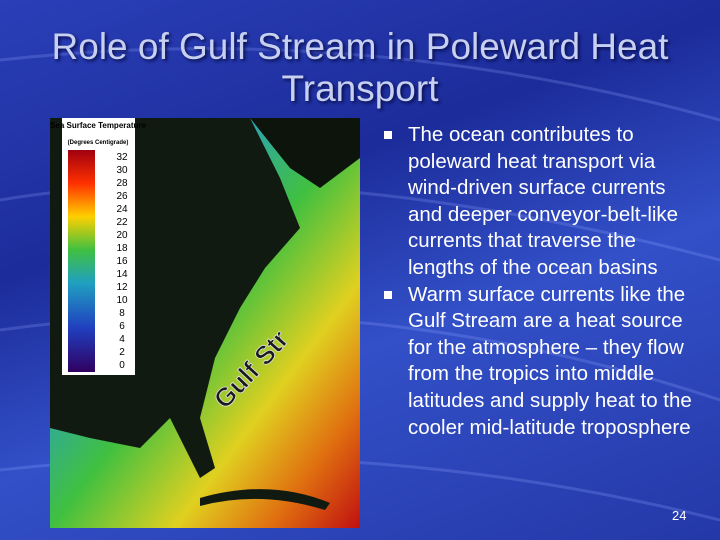 The image size is (720, 540). What do you see at coordinates (122, 352) in the screenshot?
I see `legend-tick-label: 2` at bounding box center [122, 352].